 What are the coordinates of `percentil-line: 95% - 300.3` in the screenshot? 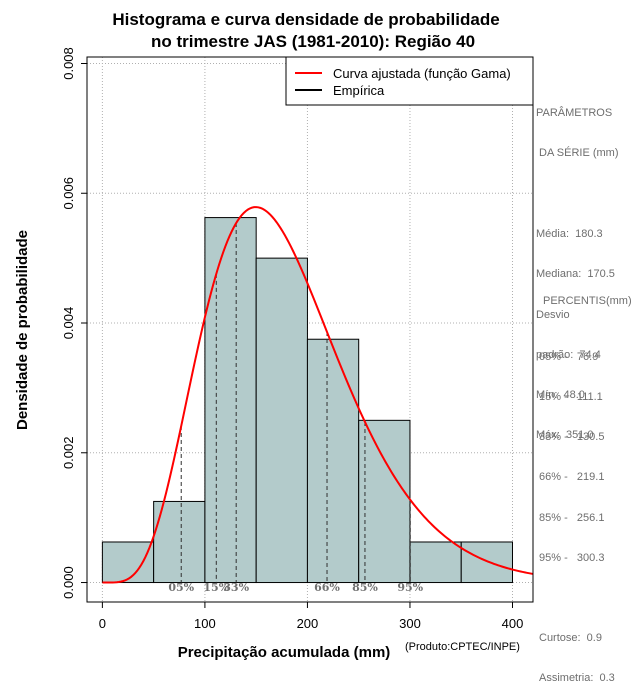 It's located at (572, 557).